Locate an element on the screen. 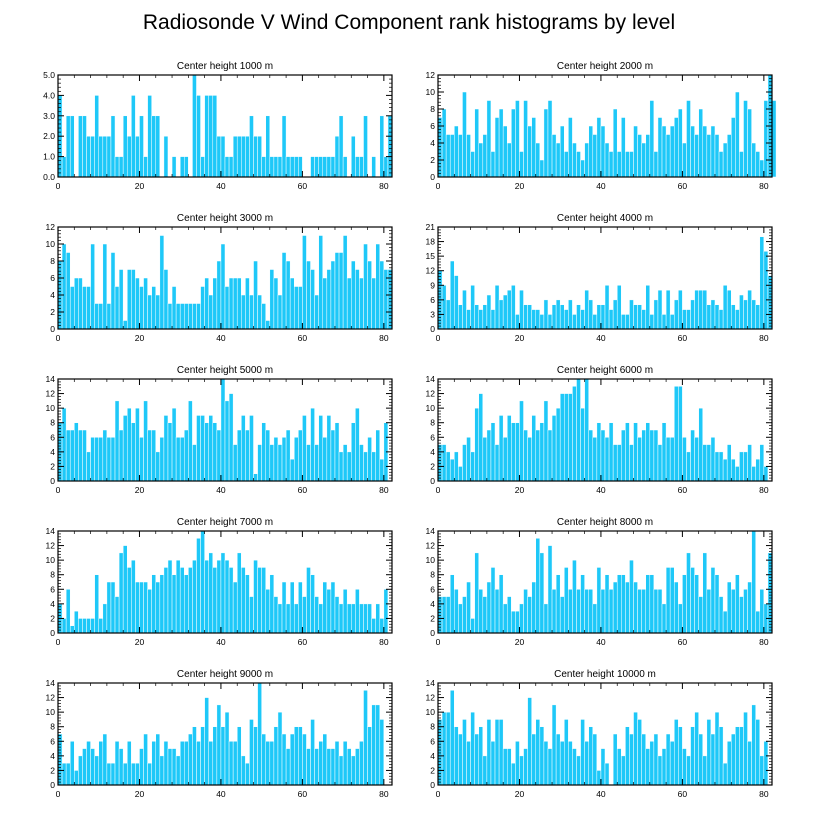 This screenshot has height=824, width=818. y-tick-label: 14 is located at coordinates (51, 379).